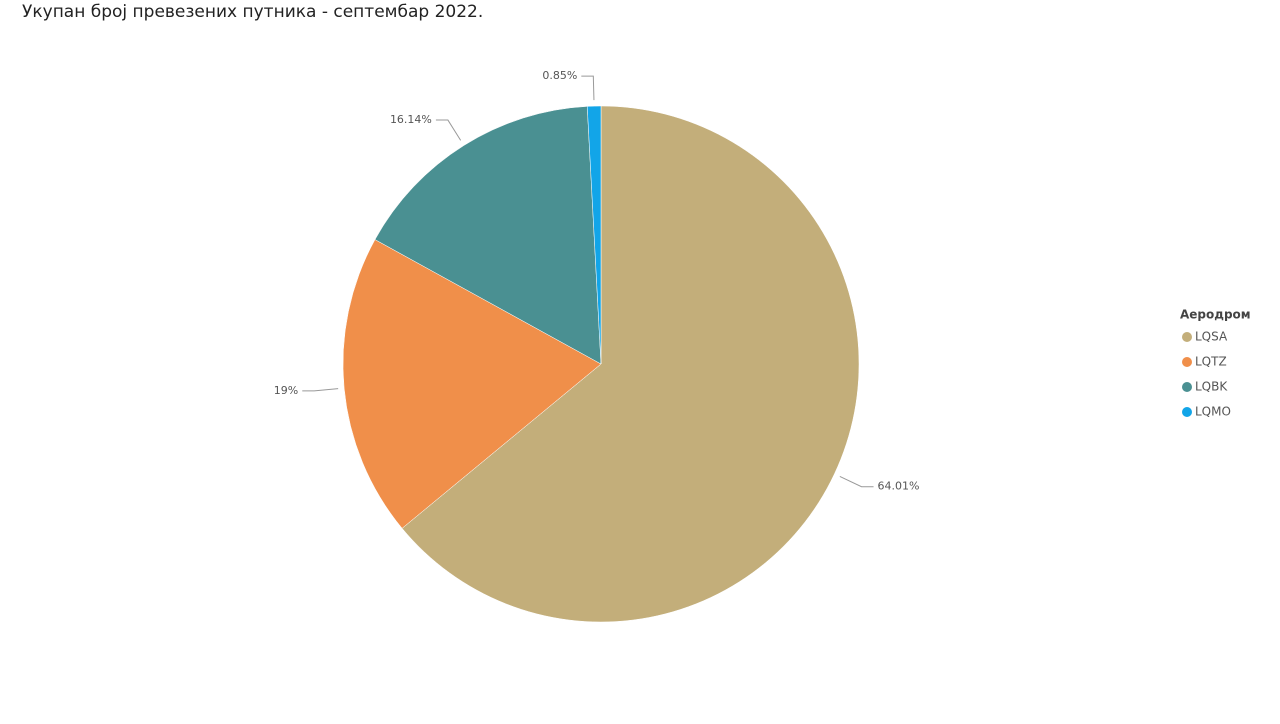 The width and height of the screenshot is (1280, 724). I want to click on legend-label: LQTZ, so click(1211, 362).